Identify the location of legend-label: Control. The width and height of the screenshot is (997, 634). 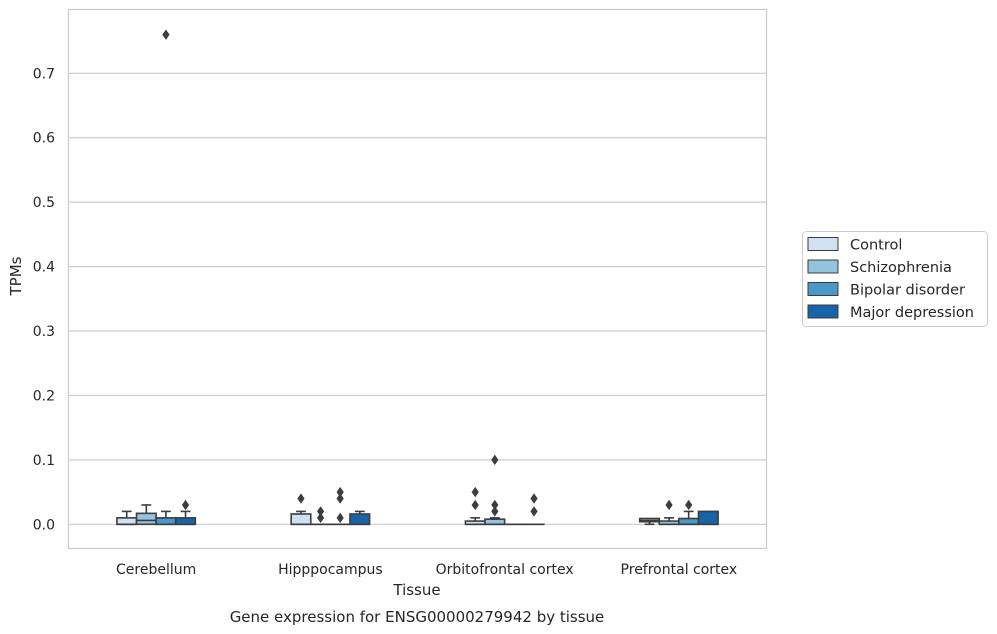
(876, 246).